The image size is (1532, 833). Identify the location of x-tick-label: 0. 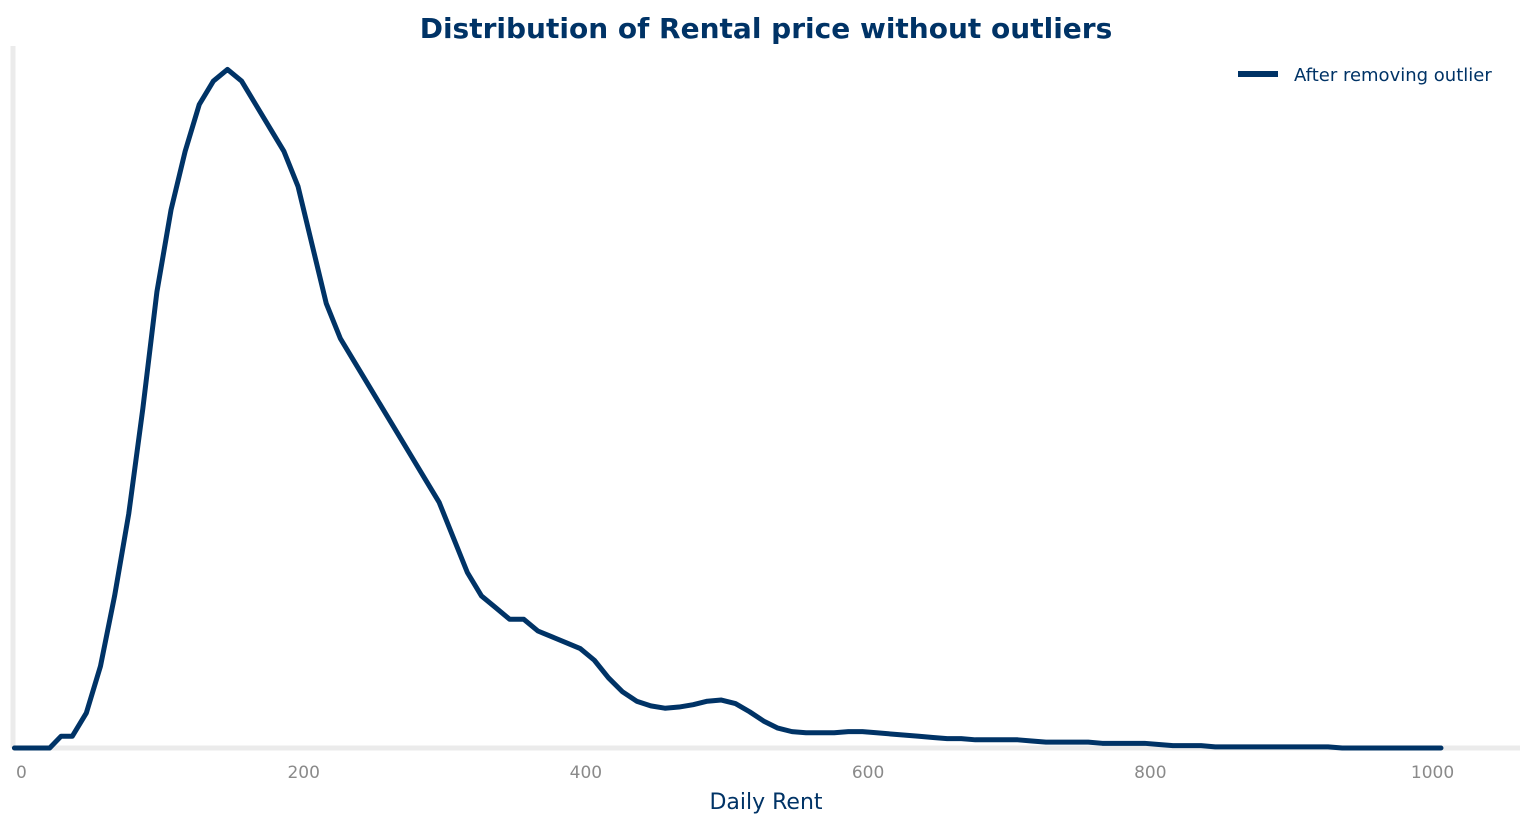
(21, 773).